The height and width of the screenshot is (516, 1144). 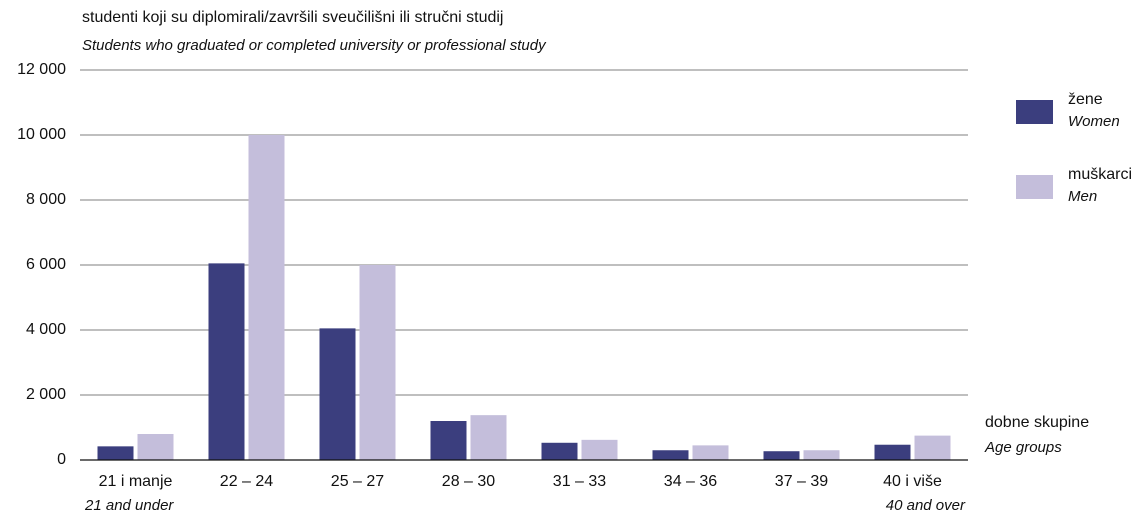 I want to click on y-tick-label: 6 000, so click(x=46, y=264).